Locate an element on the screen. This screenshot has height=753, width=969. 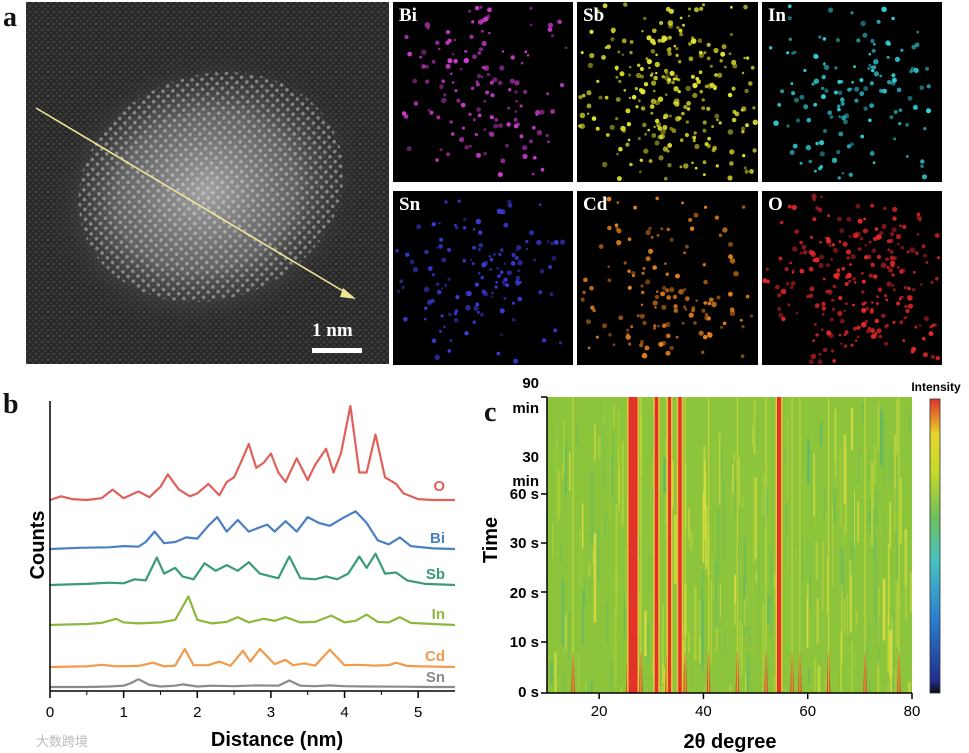
x-axis-ticks: 0 1 2 3 4 5 is located at coordinates (234, 706).